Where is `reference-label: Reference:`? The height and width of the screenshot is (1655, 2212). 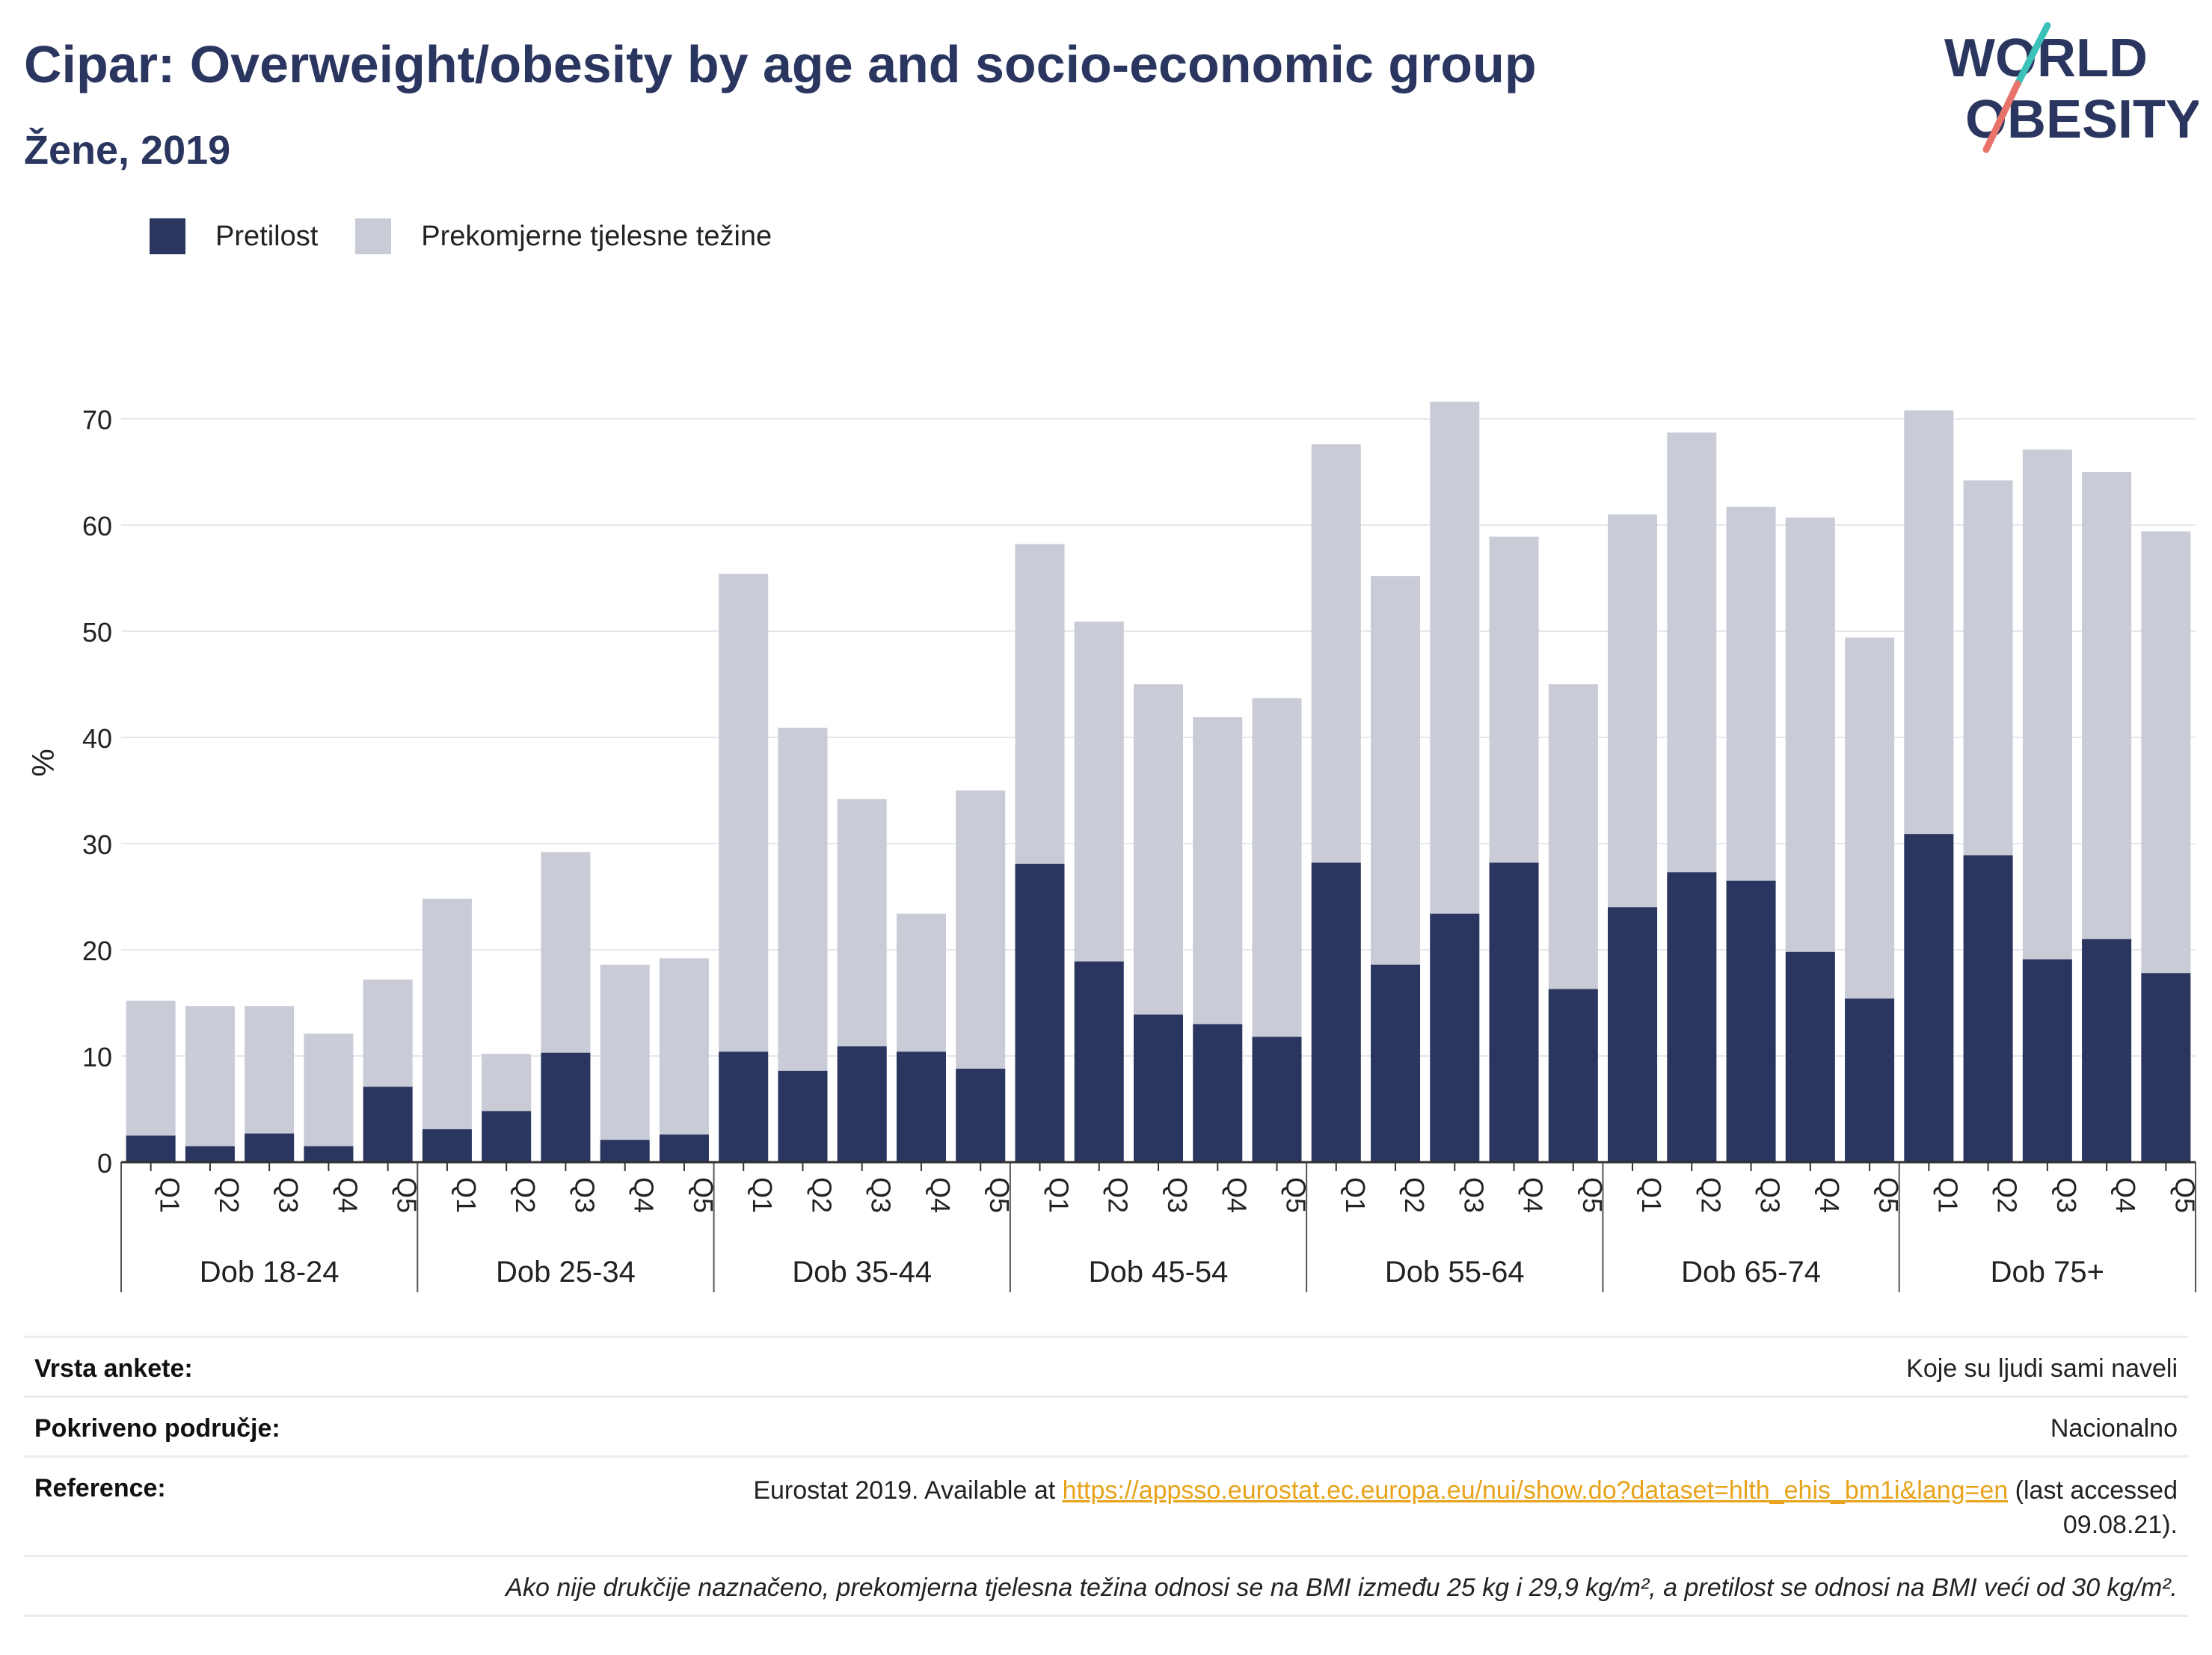 reference-label: Reference: is located at coordinates (100, 1488).